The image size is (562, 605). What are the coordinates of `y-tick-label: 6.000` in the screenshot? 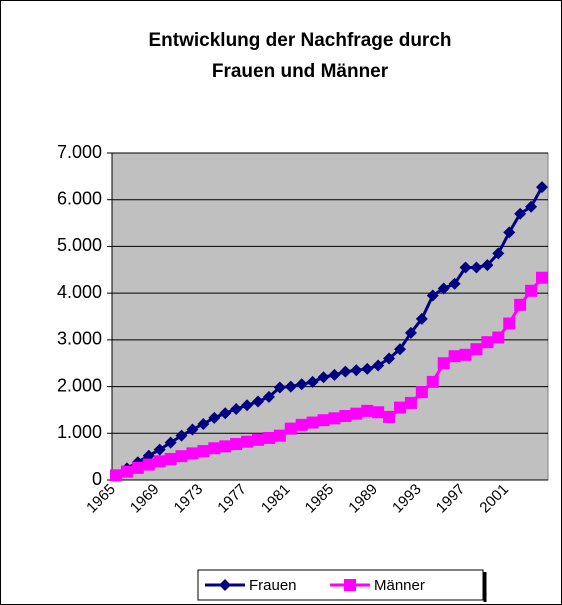 It's located at (79, 198).